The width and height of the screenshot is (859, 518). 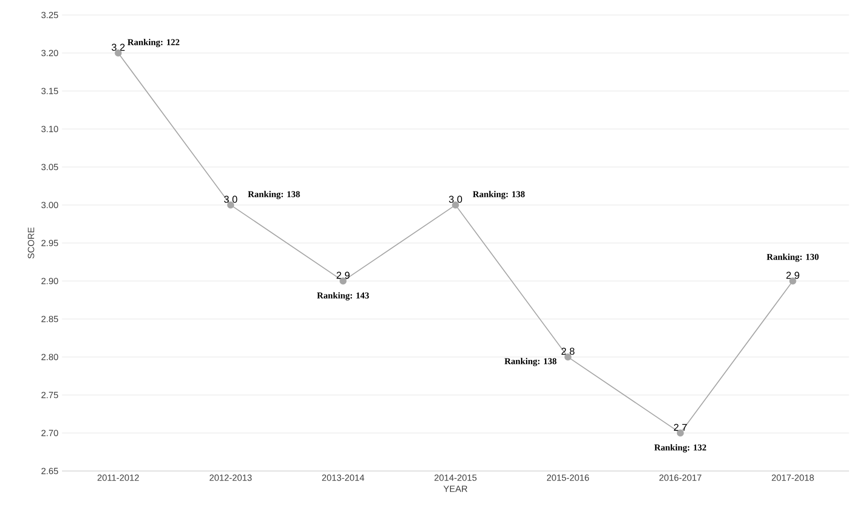 What do you see at coordinates (49, 281) in the screenshot?
I see `y-tick-label: 2.90` at bounding box center [49, 281].